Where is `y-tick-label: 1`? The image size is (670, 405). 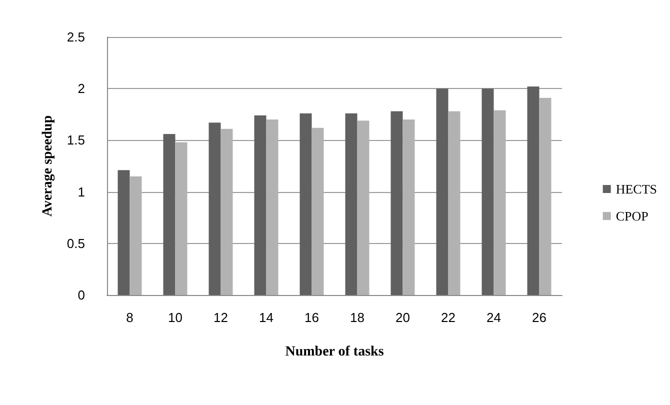 y-tick-label: 1 is located at coordinates (81, 192).